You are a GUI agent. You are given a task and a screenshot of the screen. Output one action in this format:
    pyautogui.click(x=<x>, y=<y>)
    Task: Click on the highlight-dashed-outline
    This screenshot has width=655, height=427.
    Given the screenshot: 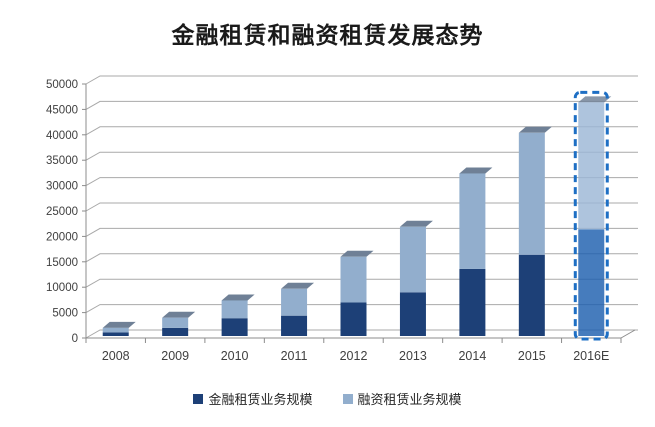 What is the action you would take?
    pyautogui.click(x=591, y=215)
    